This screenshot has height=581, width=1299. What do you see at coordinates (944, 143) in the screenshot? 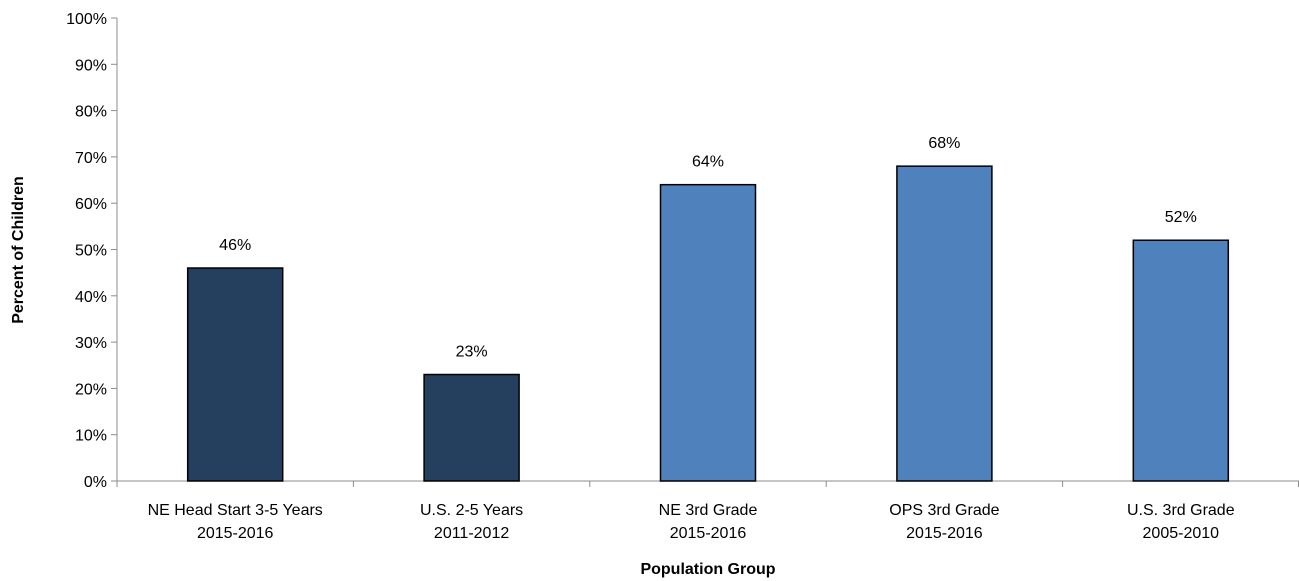
I see `data-label: 68%` at bounding box center [944, 143].